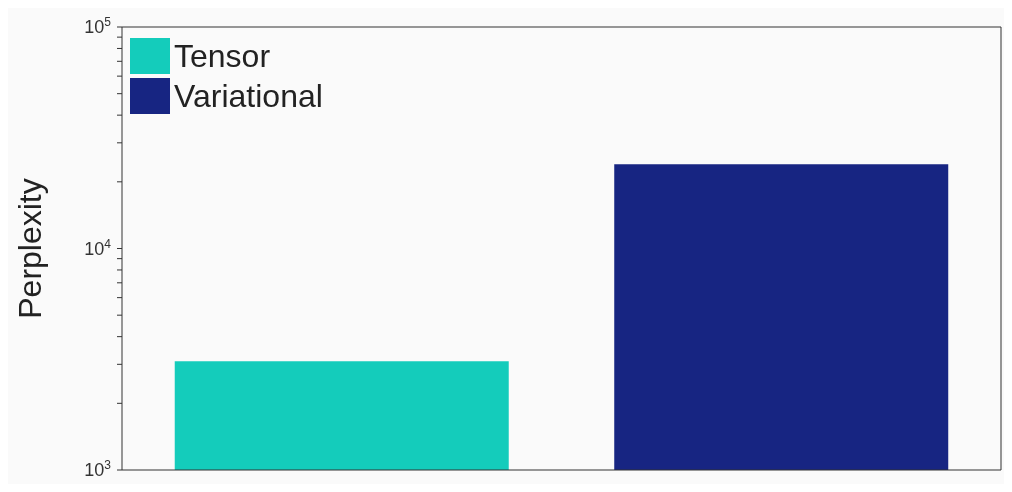 Image resolution: width=1012 pixels, height=492 pixels. Describe the element at coordinates (30, 248) in the screenshot. I see `y-axis-title: Perplexity` at that location.